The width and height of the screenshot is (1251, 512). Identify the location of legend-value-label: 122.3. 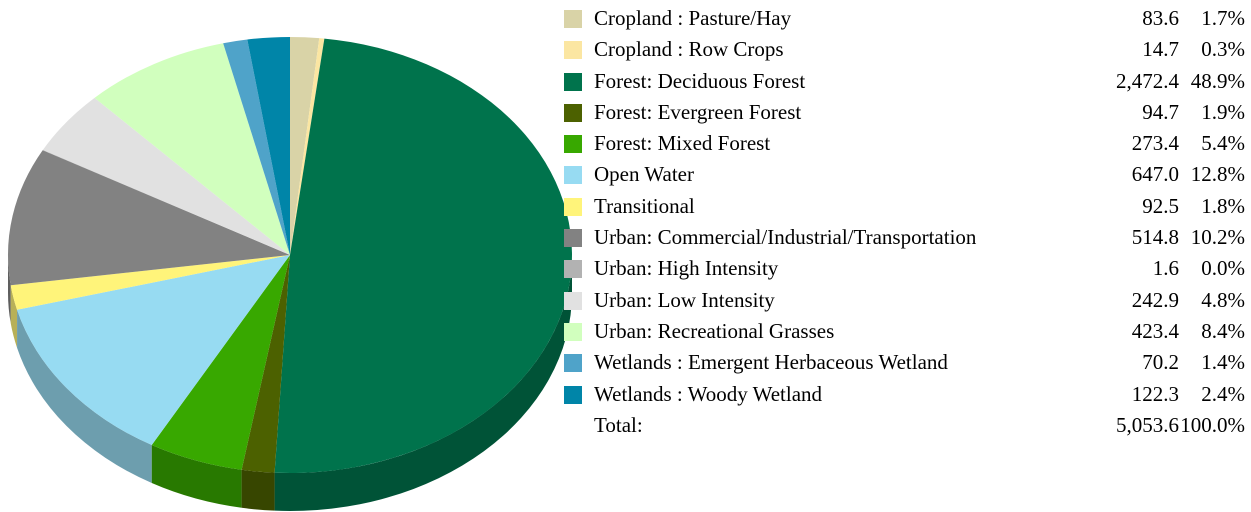
(1155, 393).